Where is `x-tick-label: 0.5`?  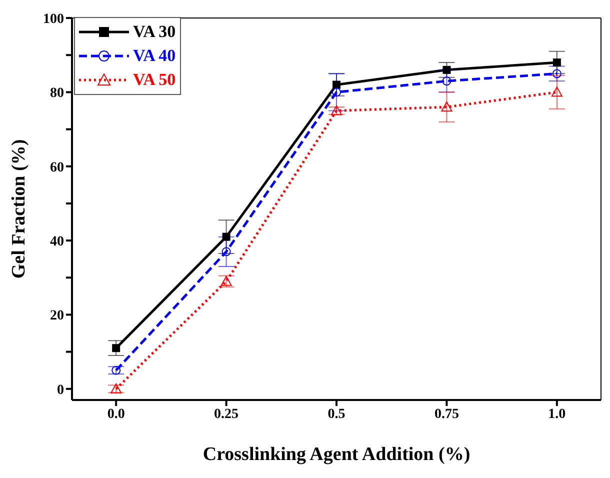 x-tick-label: 0.5 is located at coordinates (337, 414).